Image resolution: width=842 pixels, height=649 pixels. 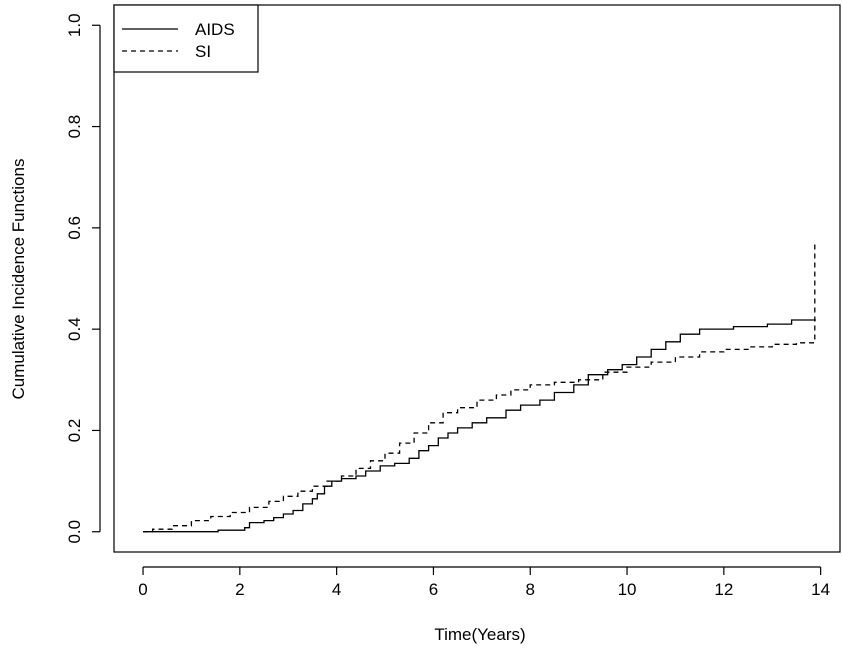 I want to click on y-tick-label: 0.4, so click(x=74, y=329).